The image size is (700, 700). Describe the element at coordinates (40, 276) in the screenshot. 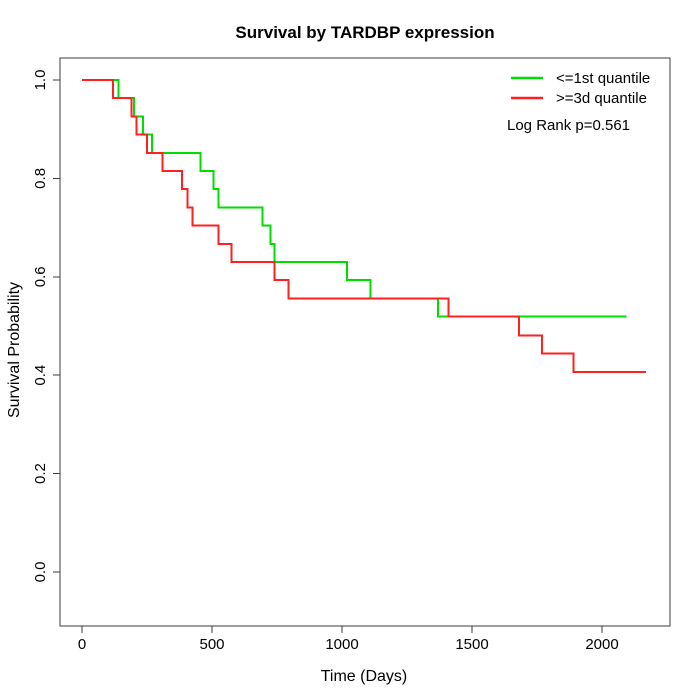

I see `y-axis-tick-label: 0.6` at that location.